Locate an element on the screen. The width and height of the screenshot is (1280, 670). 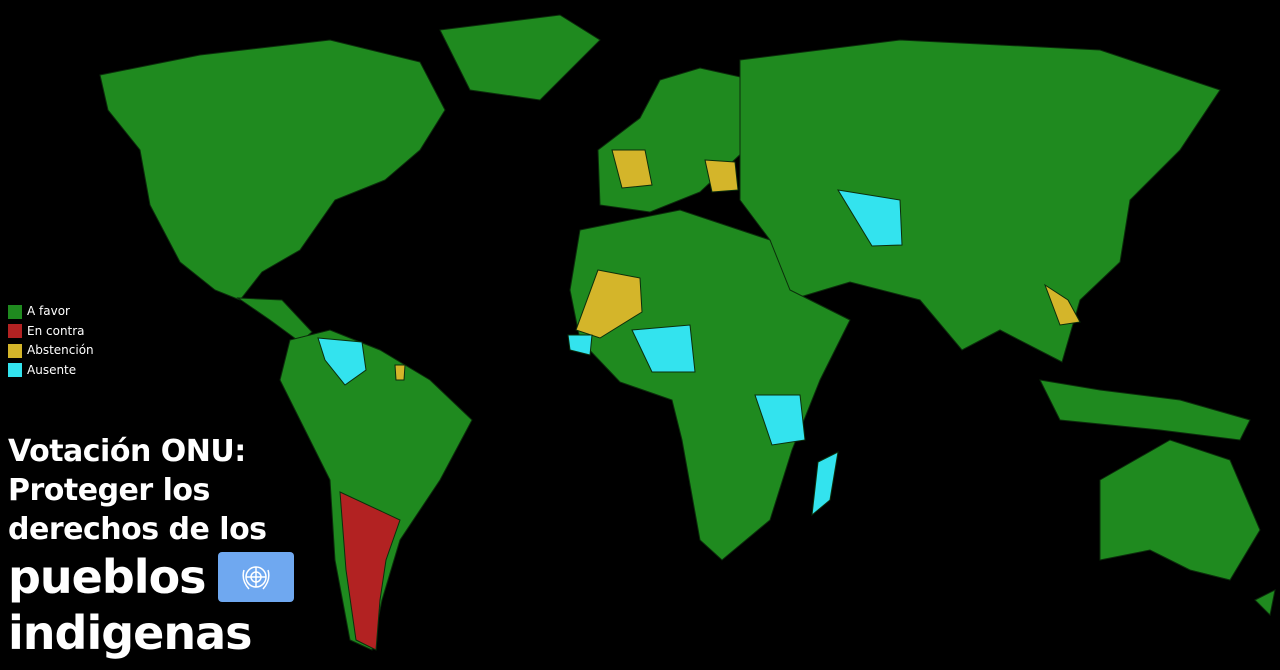
title-line: Proteger los is located at coordinates (109, 490).